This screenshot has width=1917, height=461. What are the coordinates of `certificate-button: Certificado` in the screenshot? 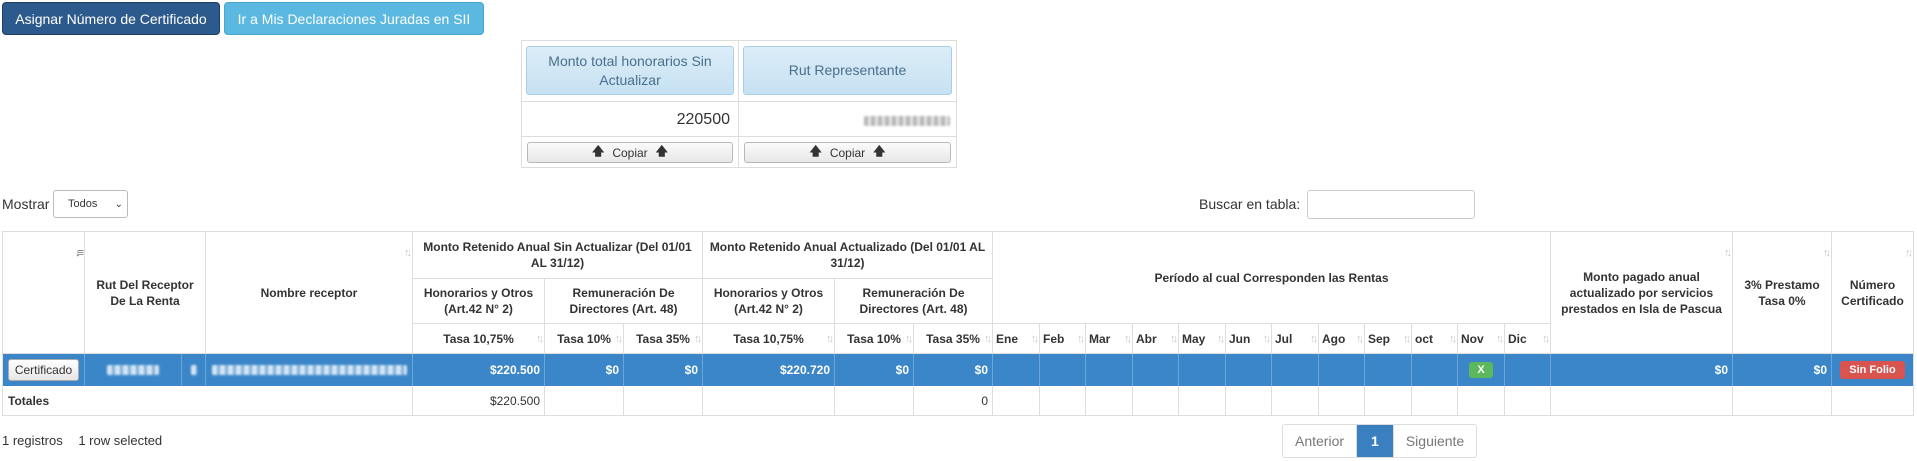 It's located at (43, 370).